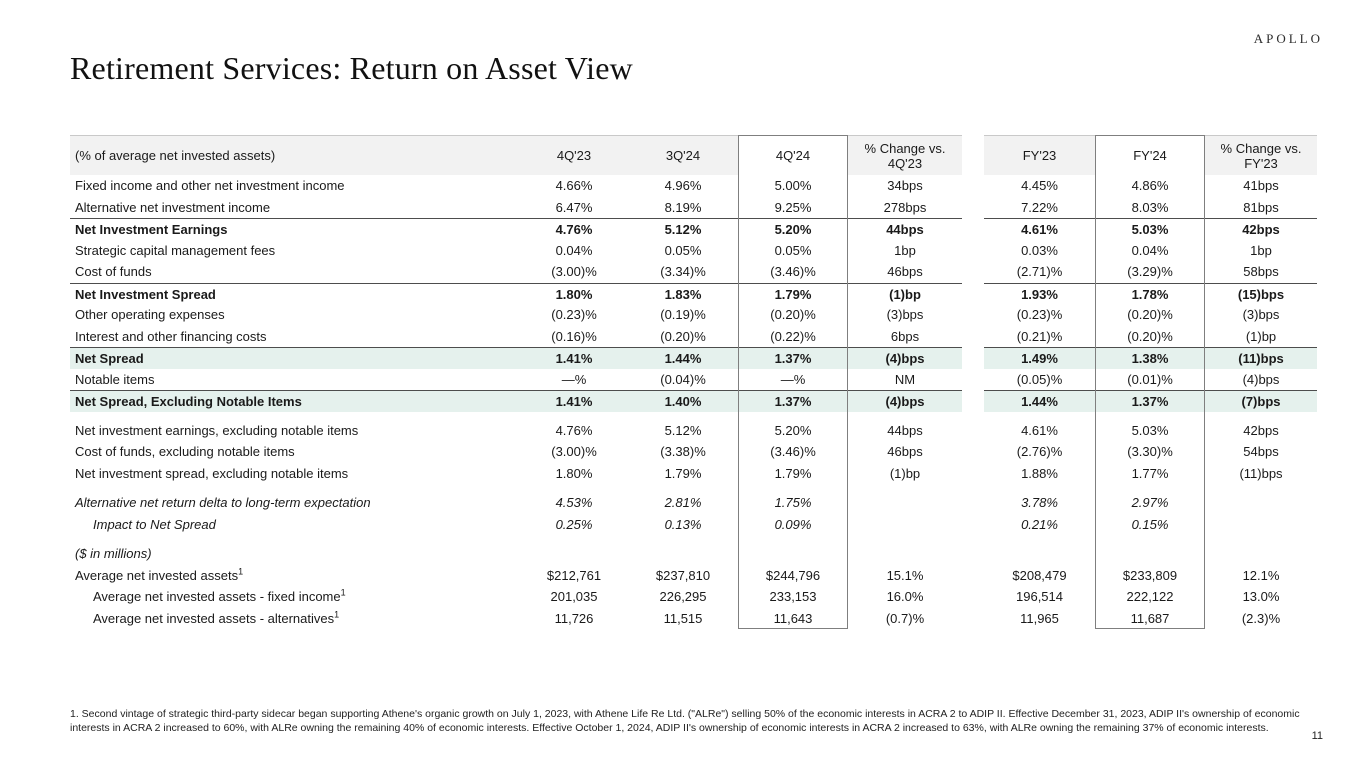 This screenshot has width=1365, height=768. I want to click on value-cell: 4.86%, so click(1150, 185).